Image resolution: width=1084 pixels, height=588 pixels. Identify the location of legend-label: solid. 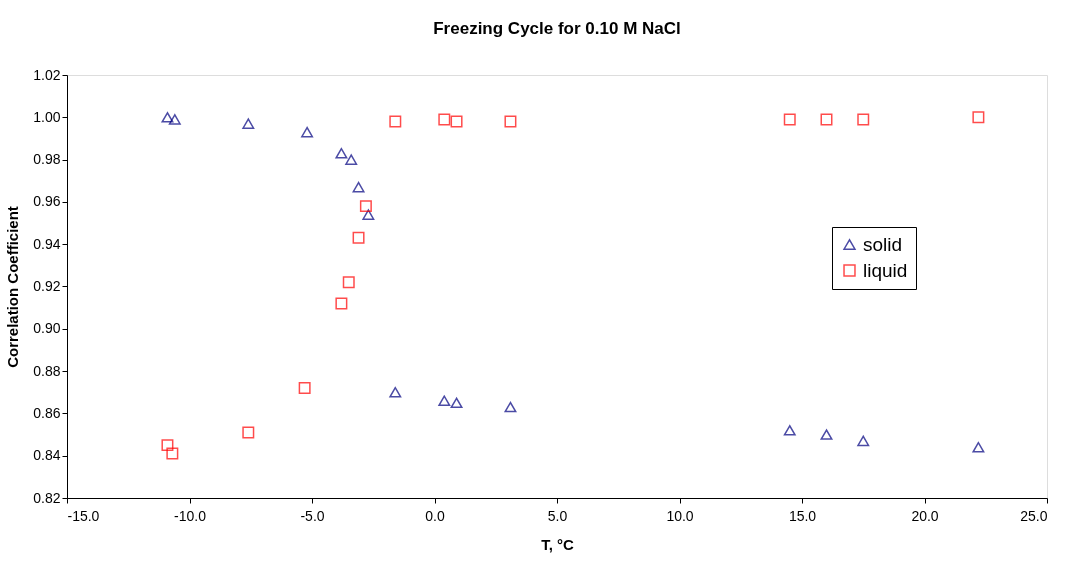
(883, 244).